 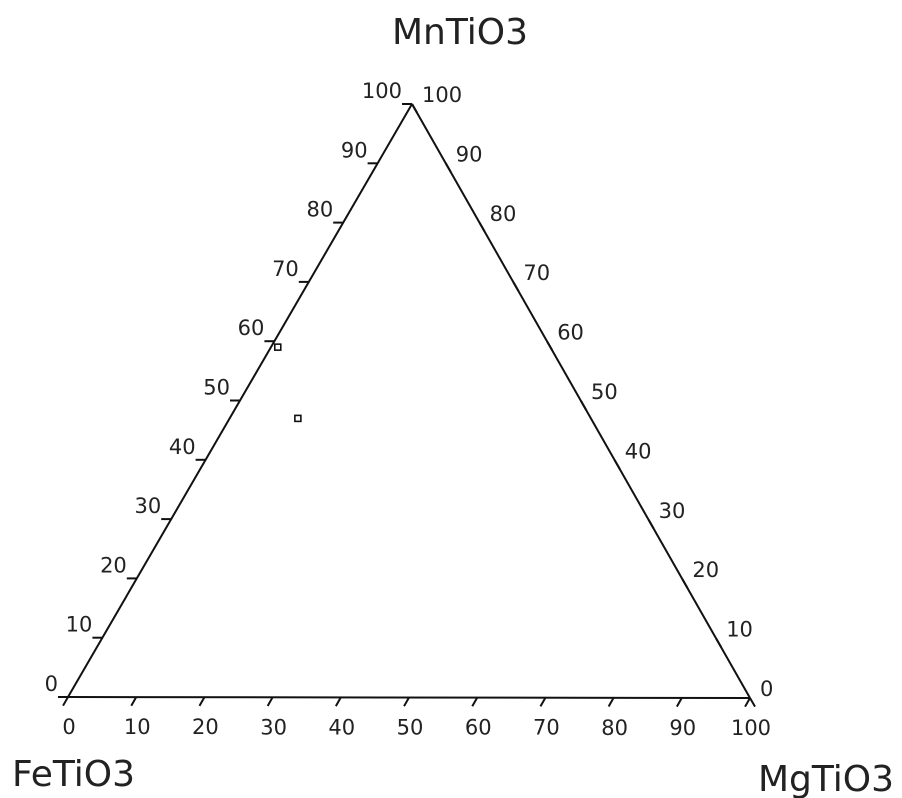 What do you see at coordinates (182, 447) in the screenshot?
I see `tick-label-left-40: 40` at bounding box center [182, 447].